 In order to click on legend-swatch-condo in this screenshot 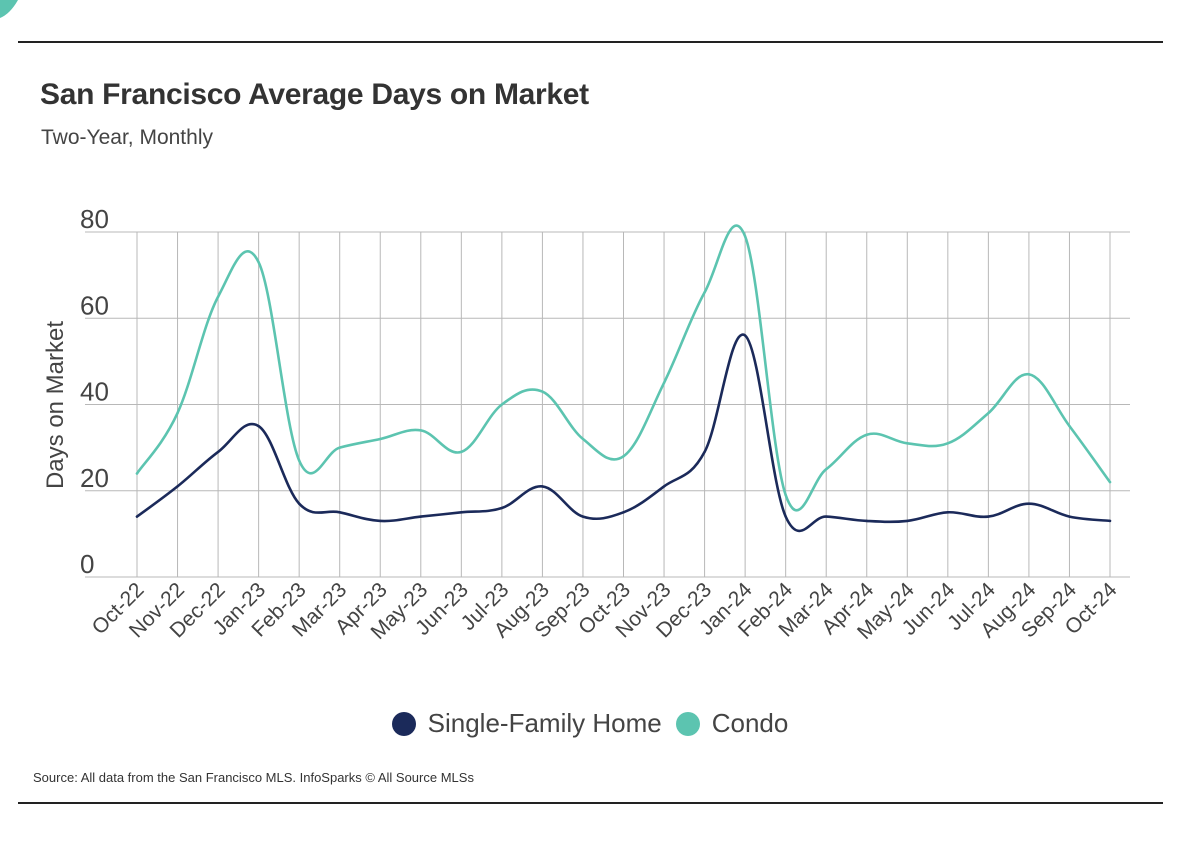, I will do `click(687, 723)`.